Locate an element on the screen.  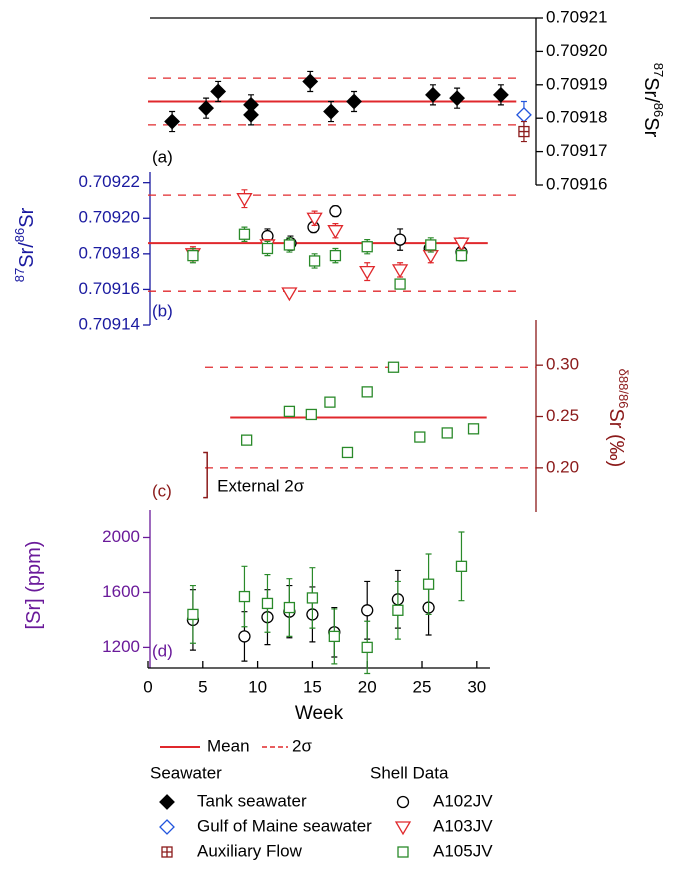
x-tick-label: 15 is located at coordinates (312, 686).